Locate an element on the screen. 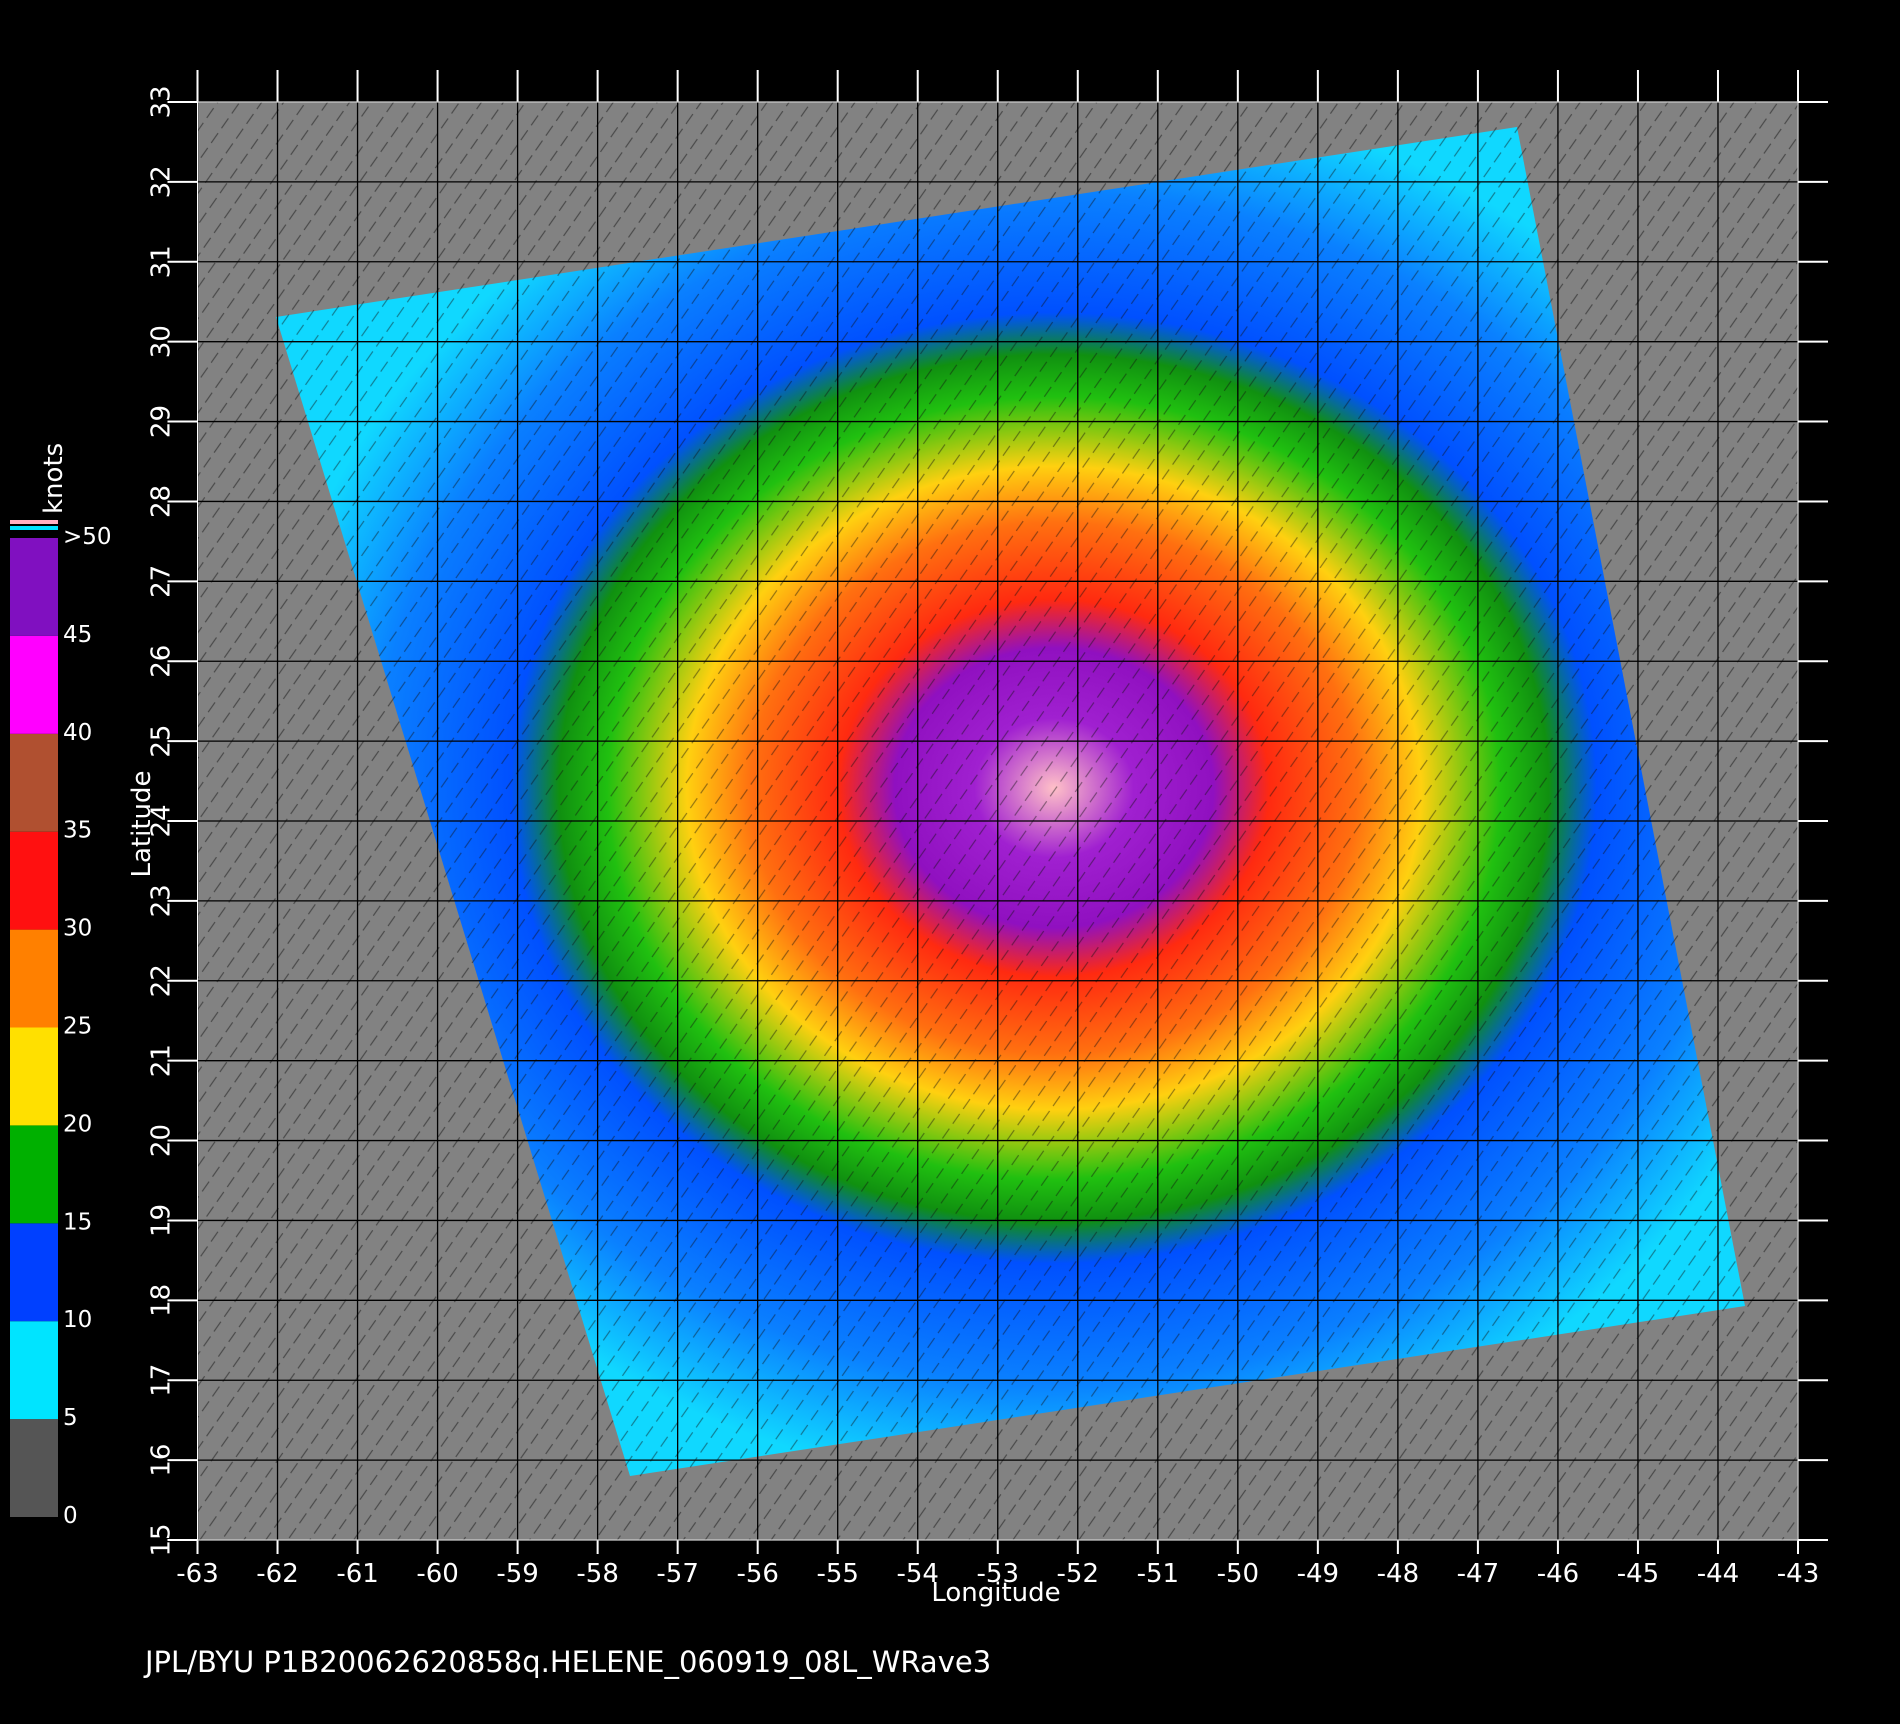 The width and height of the screenshot is (1900, 1724). x-tick-label: -46 is located at coordinates (1558, 1574).